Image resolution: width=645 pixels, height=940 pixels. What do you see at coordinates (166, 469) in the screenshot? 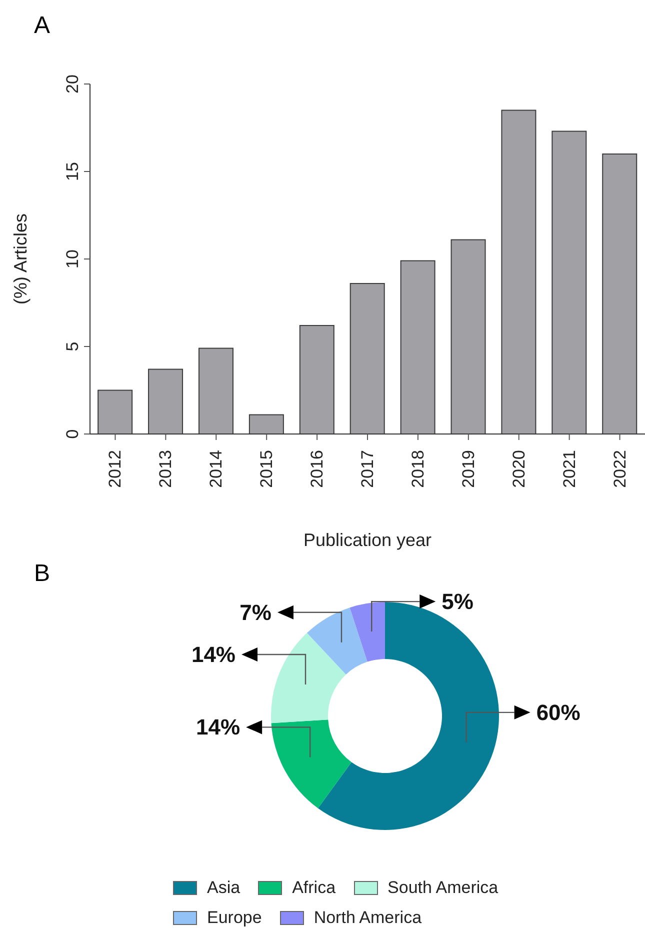
I see `x-tick-label: 2013` at bounding box center [166, 469].